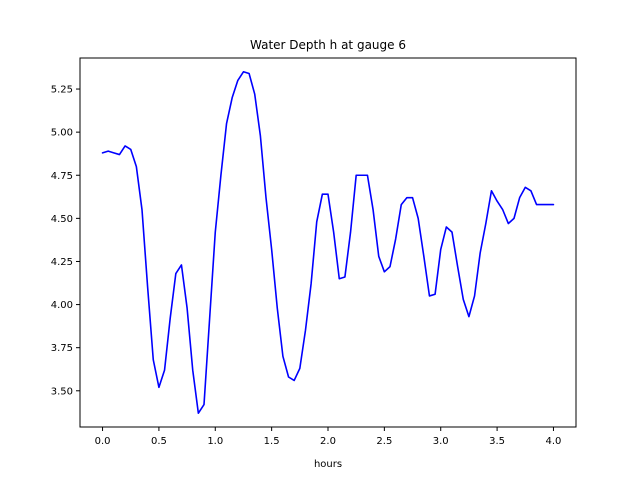 Image resolution: width=640 pixels, height=480 pixels. I want to click on x-tick-label: 1.5, so click(272, 441).